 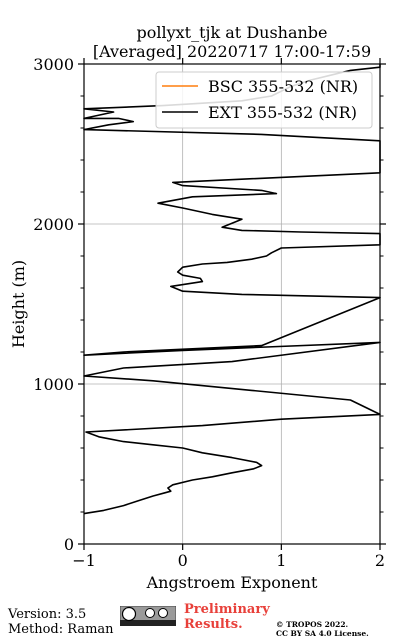 I want to click on copyright-line2: CC BY SA 4.0 License., so click(x=322, y=633).